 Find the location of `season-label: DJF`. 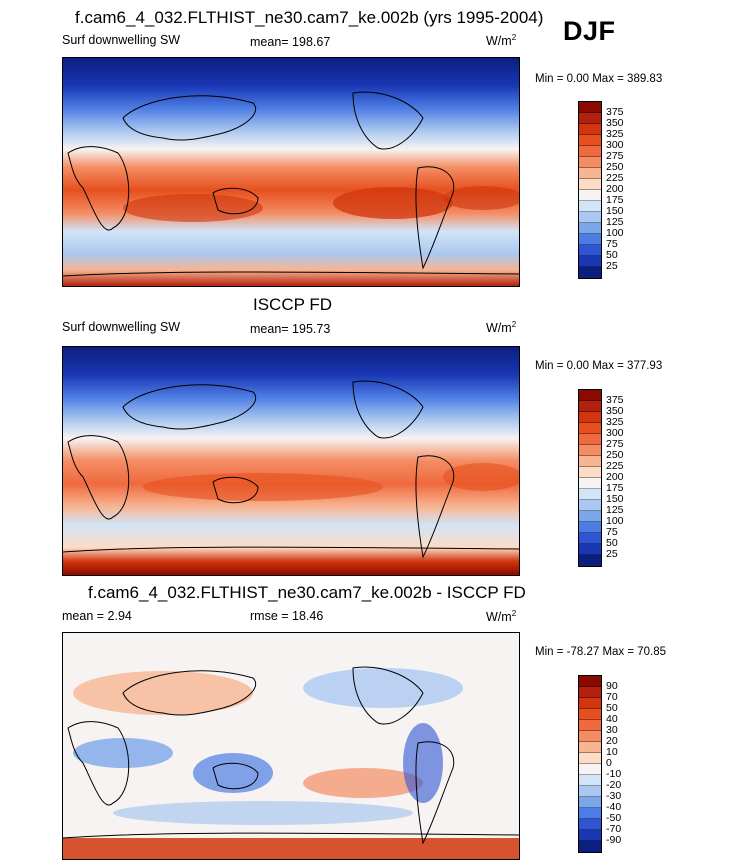

season-label: DJF is located at coordinates (589, 31).